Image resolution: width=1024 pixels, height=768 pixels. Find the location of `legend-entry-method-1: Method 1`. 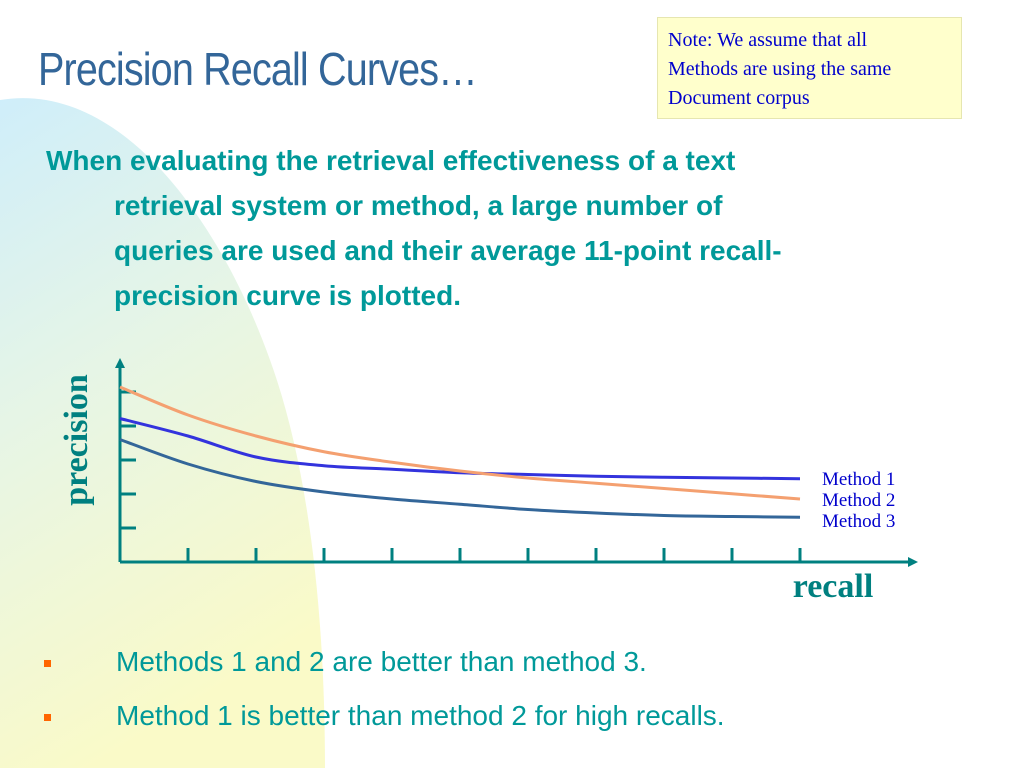

legend-entry-method-1: Method 1 is located at coordinates (858, 479).